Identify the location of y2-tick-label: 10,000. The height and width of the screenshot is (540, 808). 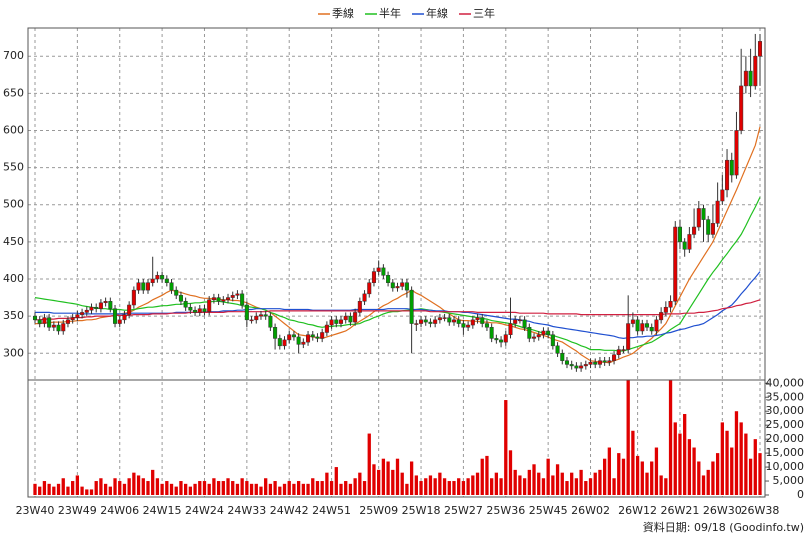
(785, 466).